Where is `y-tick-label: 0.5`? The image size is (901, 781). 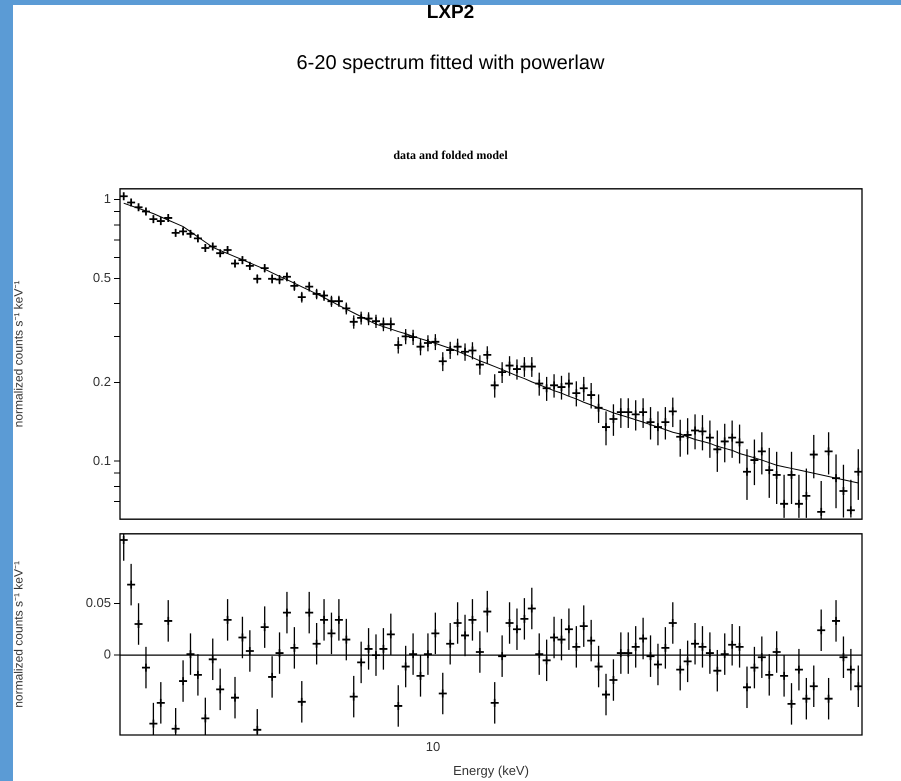
y-tick-label: 0.5 is located at coordinates (101, 277).